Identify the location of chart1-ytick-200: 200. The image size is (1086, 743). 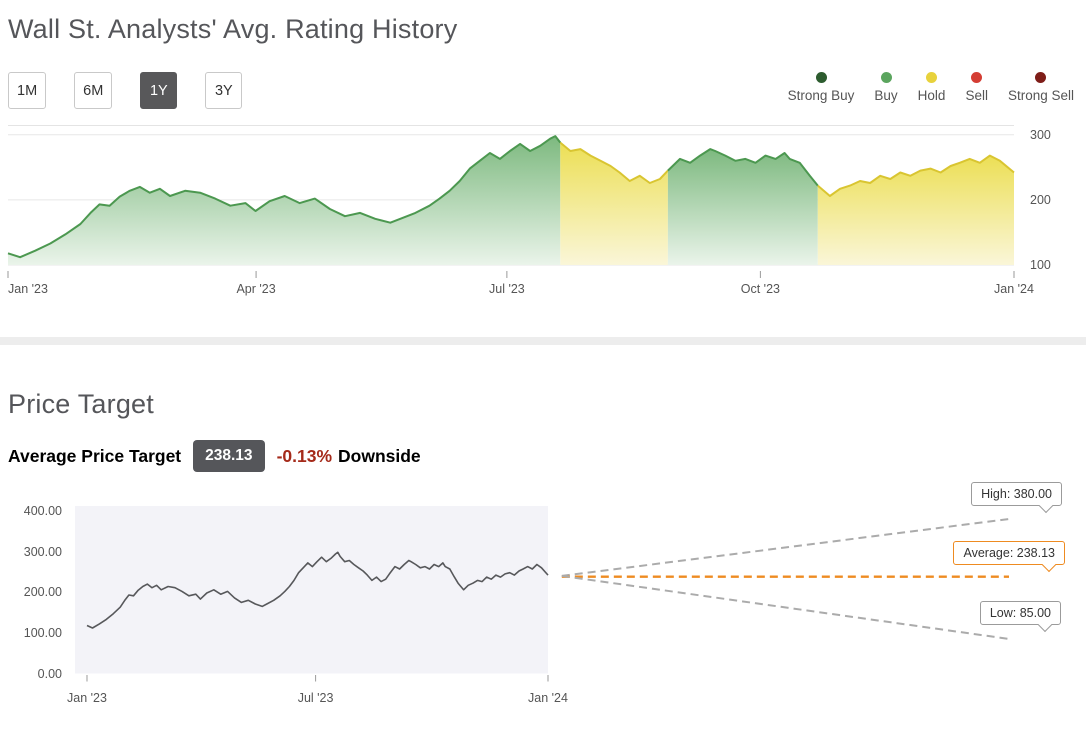
(1040, 199).